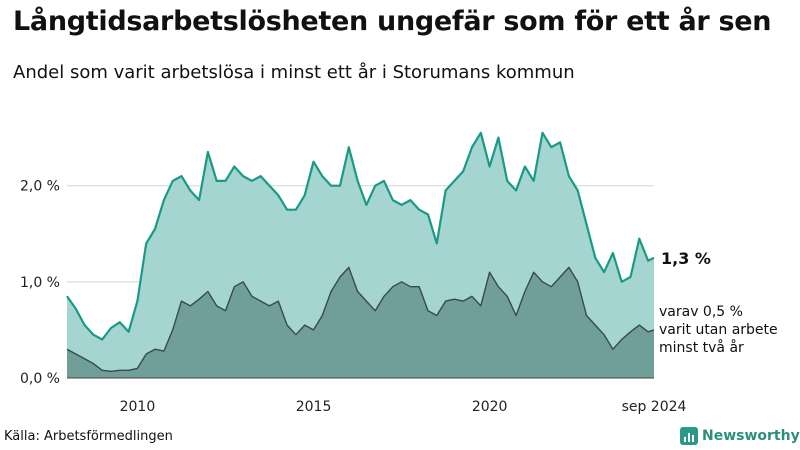  I want to click on x-tick-label: sep 2024, so click(654, 407).